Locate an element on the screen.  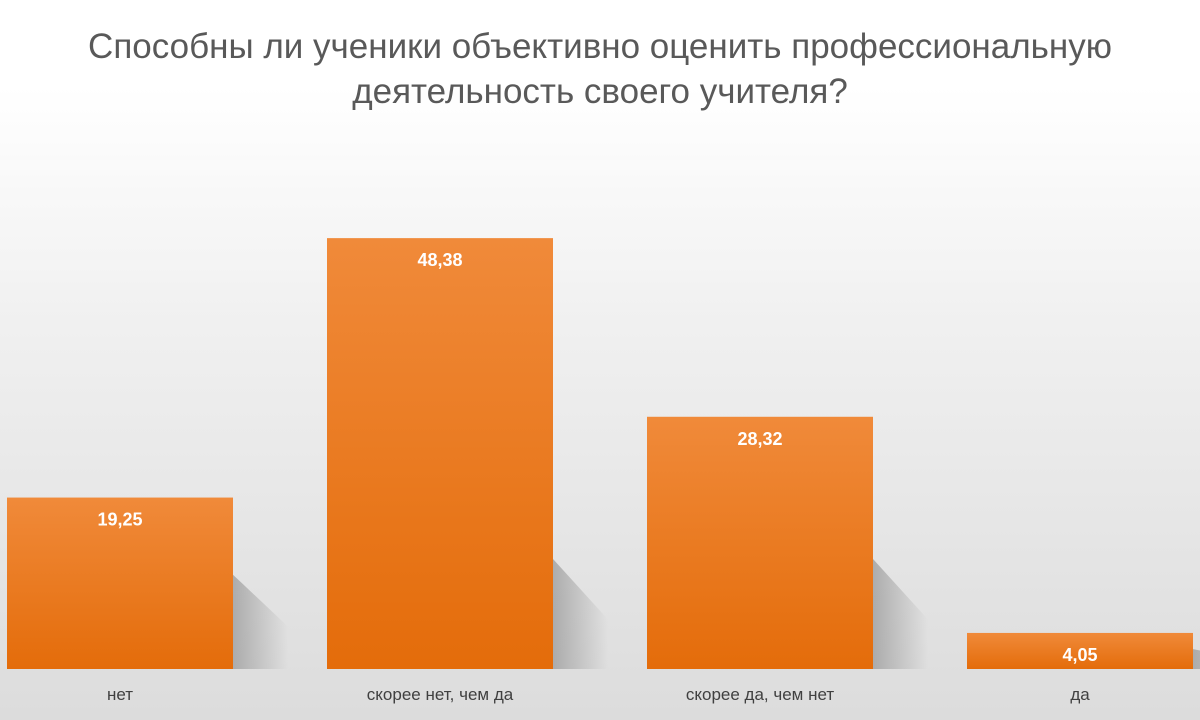
category-label: скорее нет, чем да is located at coordinates (440, 694).